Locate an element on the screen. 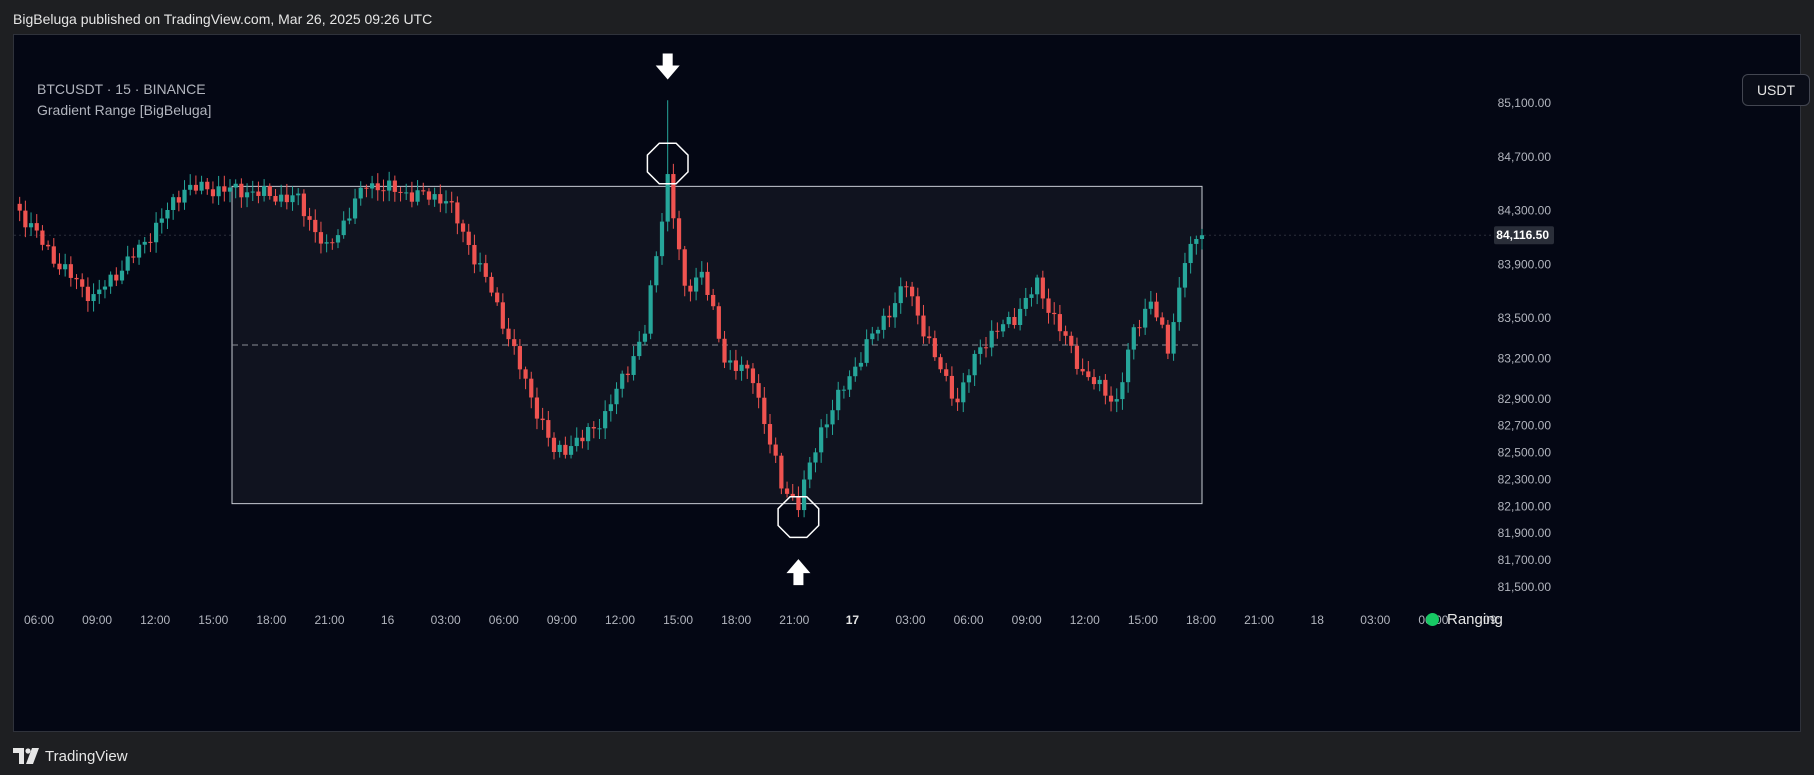 This screenshot has height=775, width=1814. time-tick-label: 17 is located at coordinates (853, 620).